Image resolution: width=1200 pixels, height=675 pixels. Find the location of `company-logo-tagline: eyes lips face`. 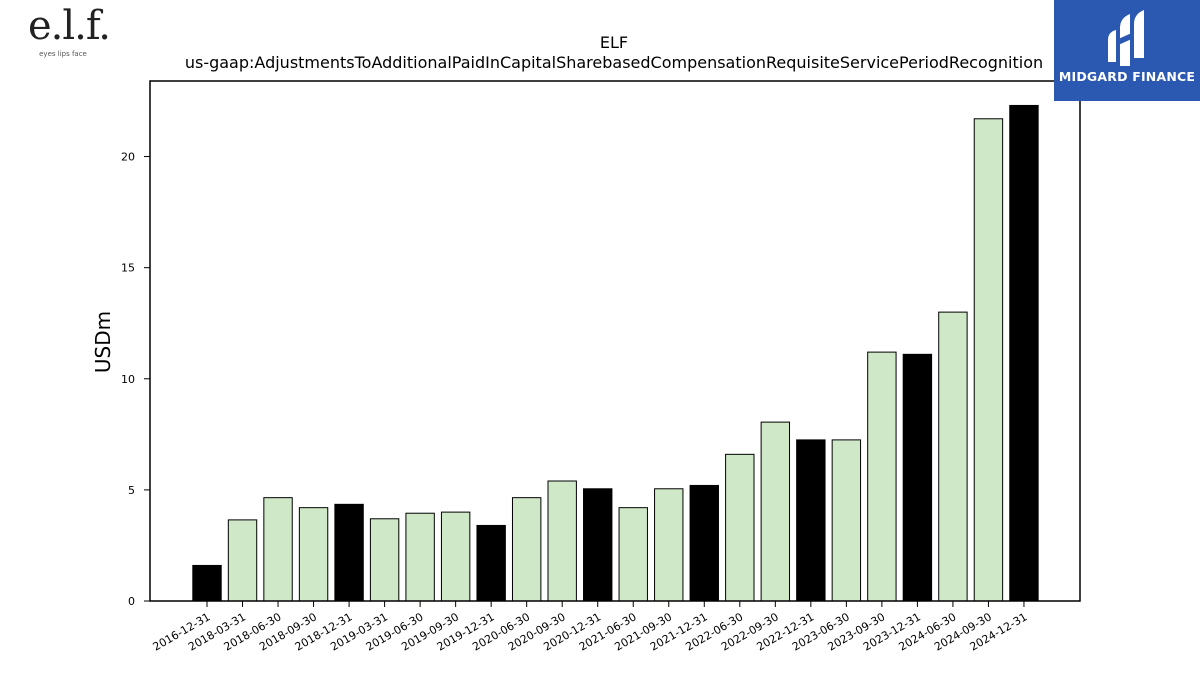

company-logo-tagline: eyes lips face is located at coordinates (63, 54).